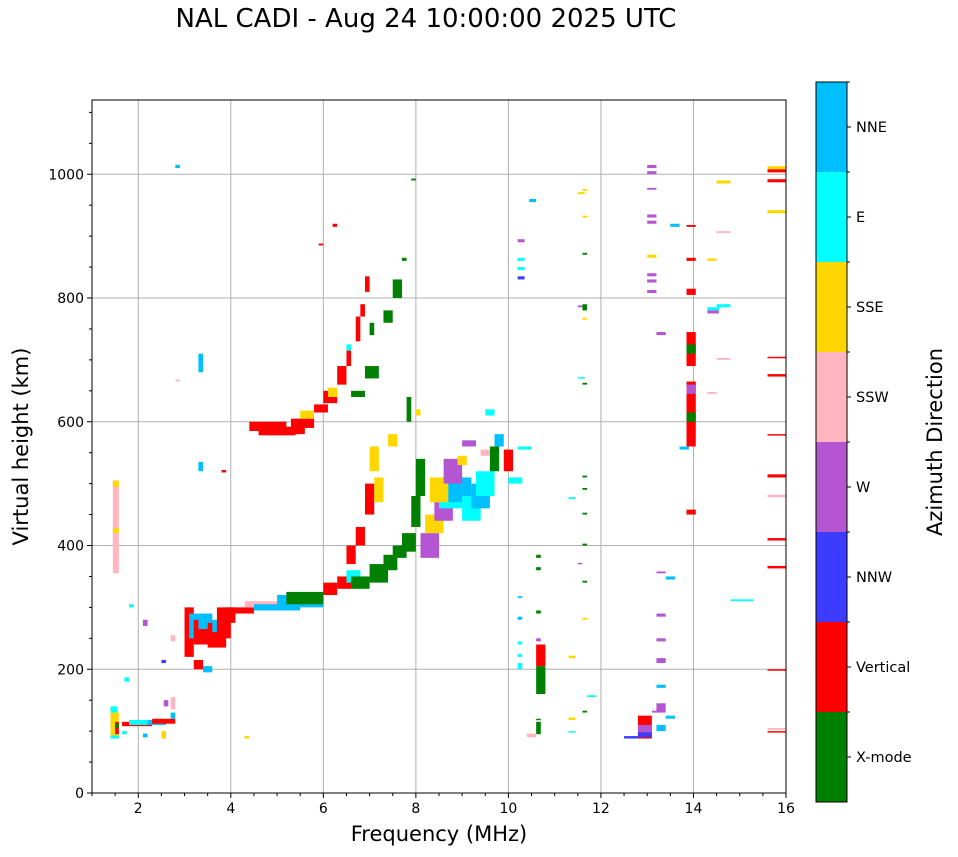 This screenshot has height=857, width=958. I want to click on y-tick-label: 600, so click(70, 423).